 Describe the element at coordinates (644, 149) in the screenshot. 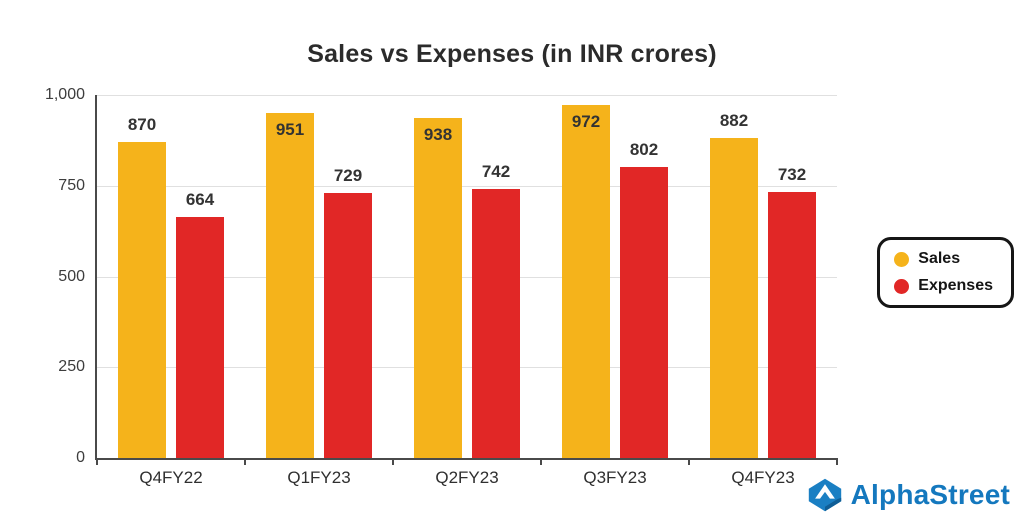

I see `bar-value-label: 802` at that location.